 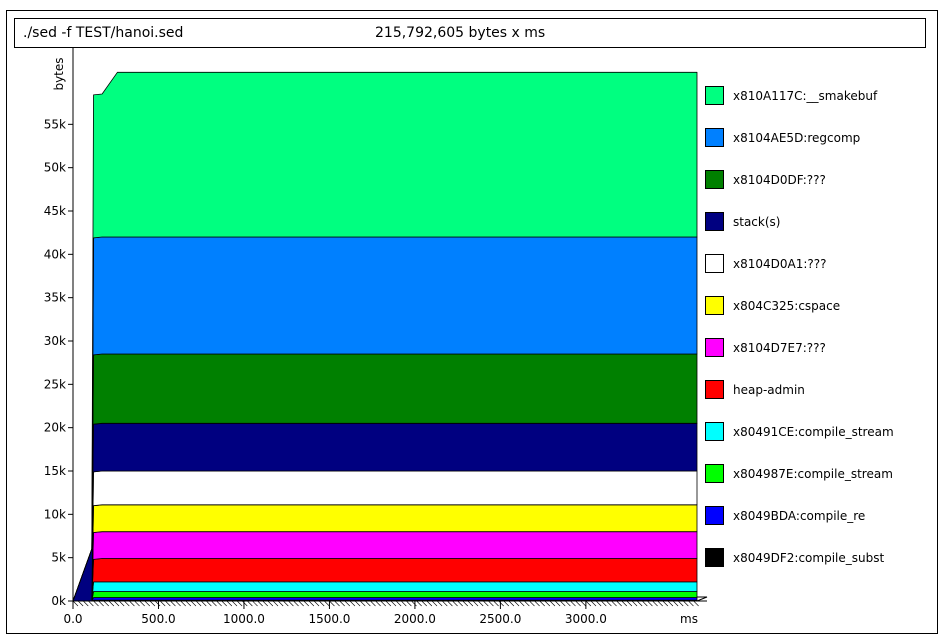 I want to click on y-tick-label: 50k, so click(x=55, y=168).